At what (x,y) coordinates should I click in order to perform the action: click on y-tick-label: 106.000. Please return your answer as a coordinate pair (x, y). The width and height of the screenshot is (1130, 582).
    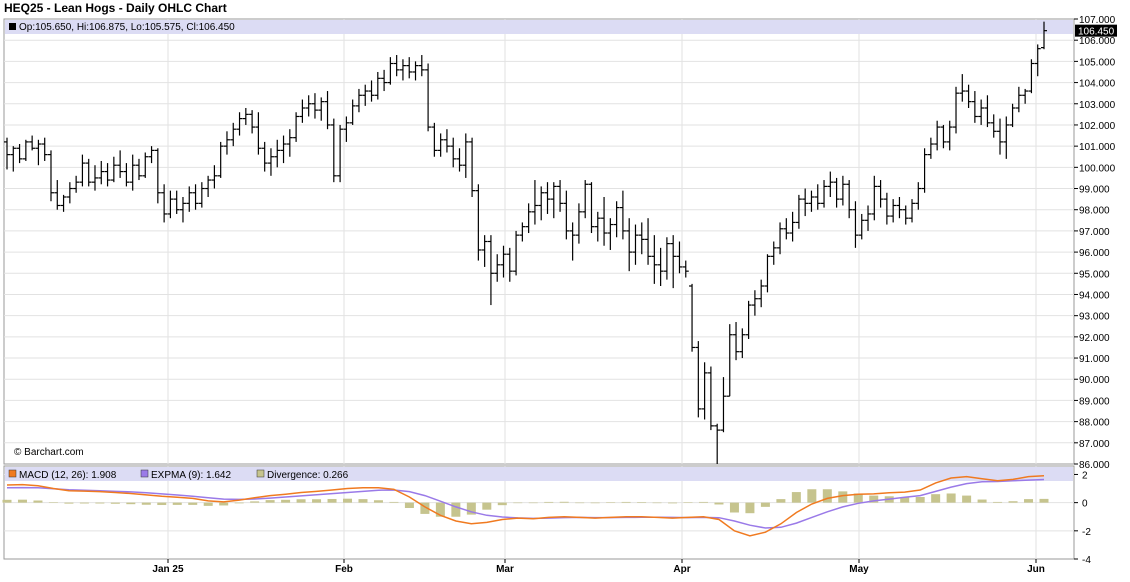
    Looking at the image, I should click on (1097, 41).